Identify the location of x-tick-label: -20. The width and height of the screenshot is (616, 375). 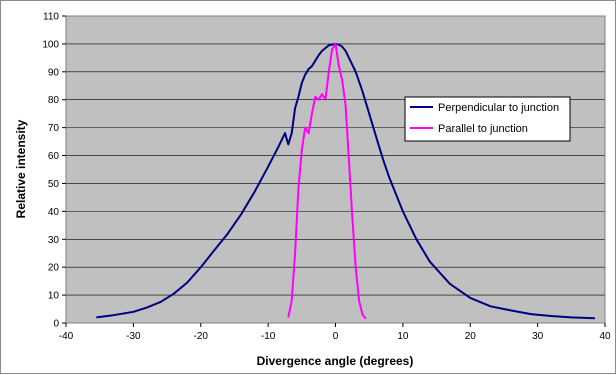
(201, 336).